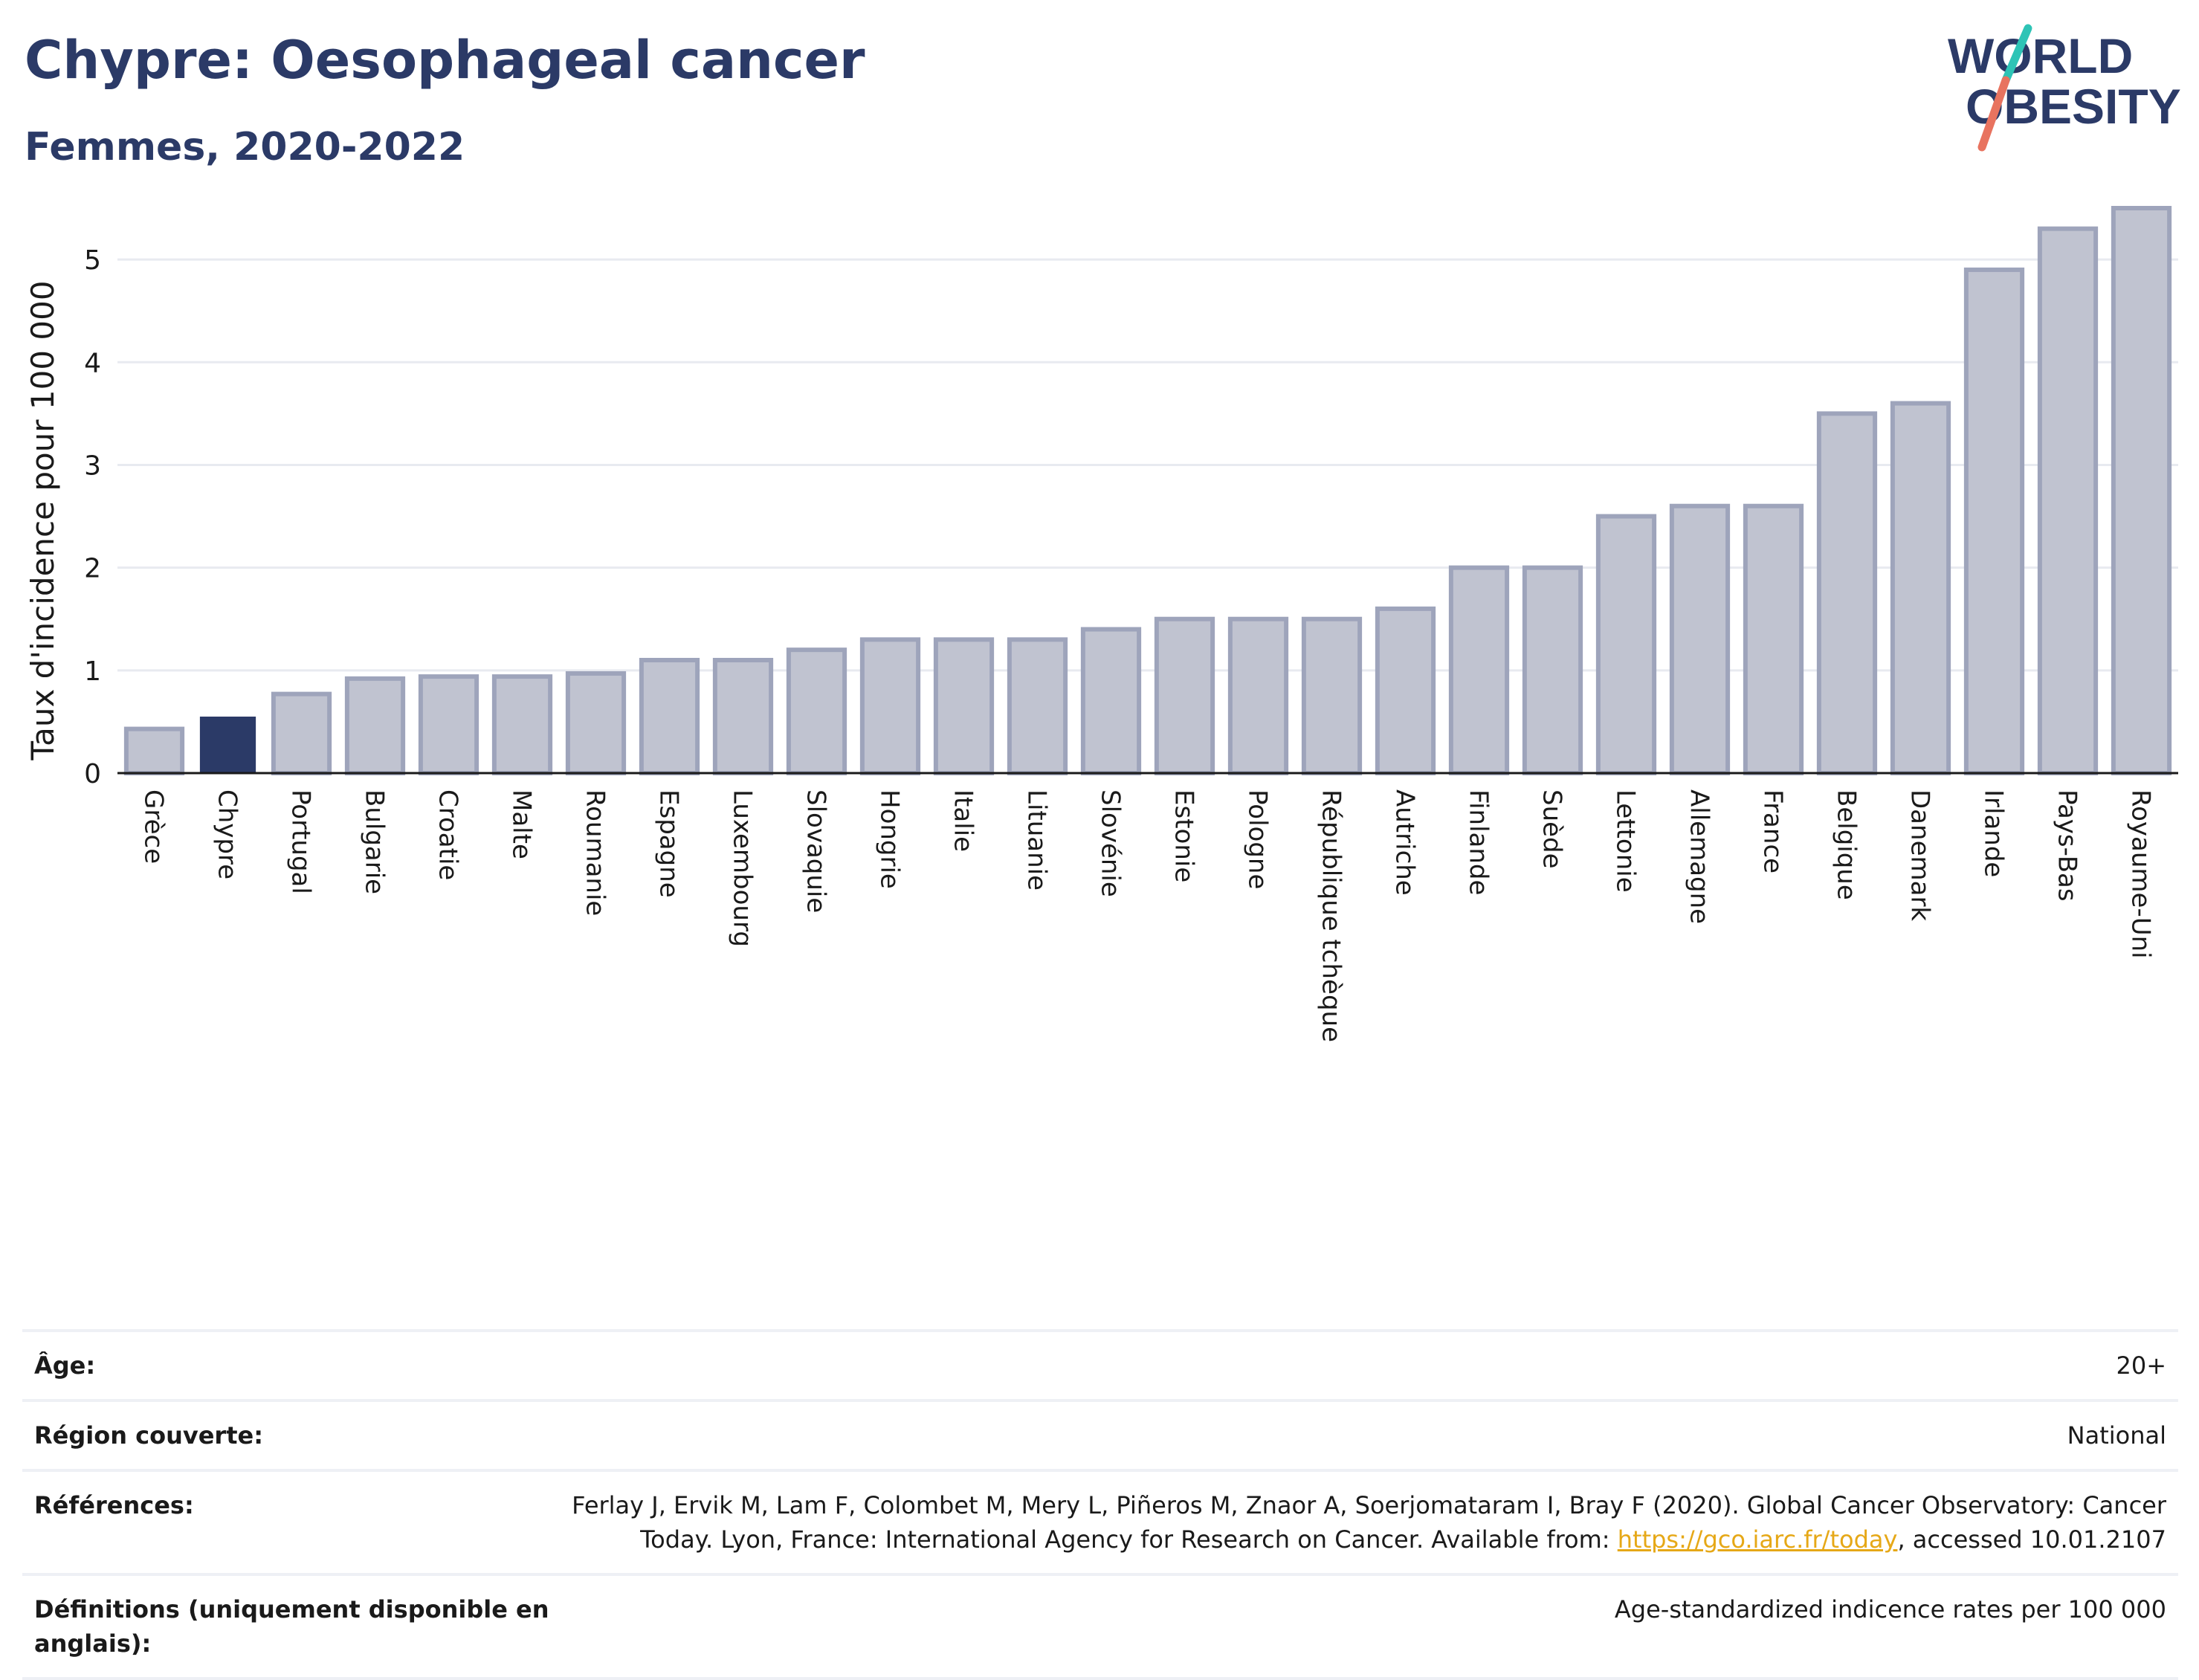 The image size is (2199, 1680). Describe the element at coordinates (245, 147) in the screenshot. I see `chart-subtitle: Femmes, 2020-2022` at that location.